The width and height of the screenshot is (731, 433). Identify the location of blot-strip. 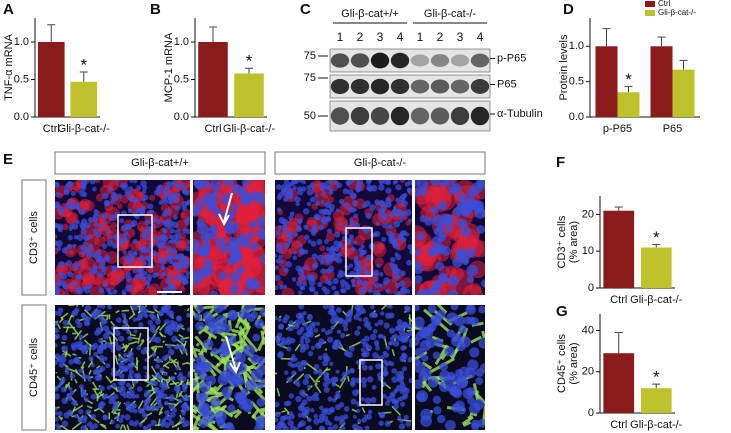
(410, 86).